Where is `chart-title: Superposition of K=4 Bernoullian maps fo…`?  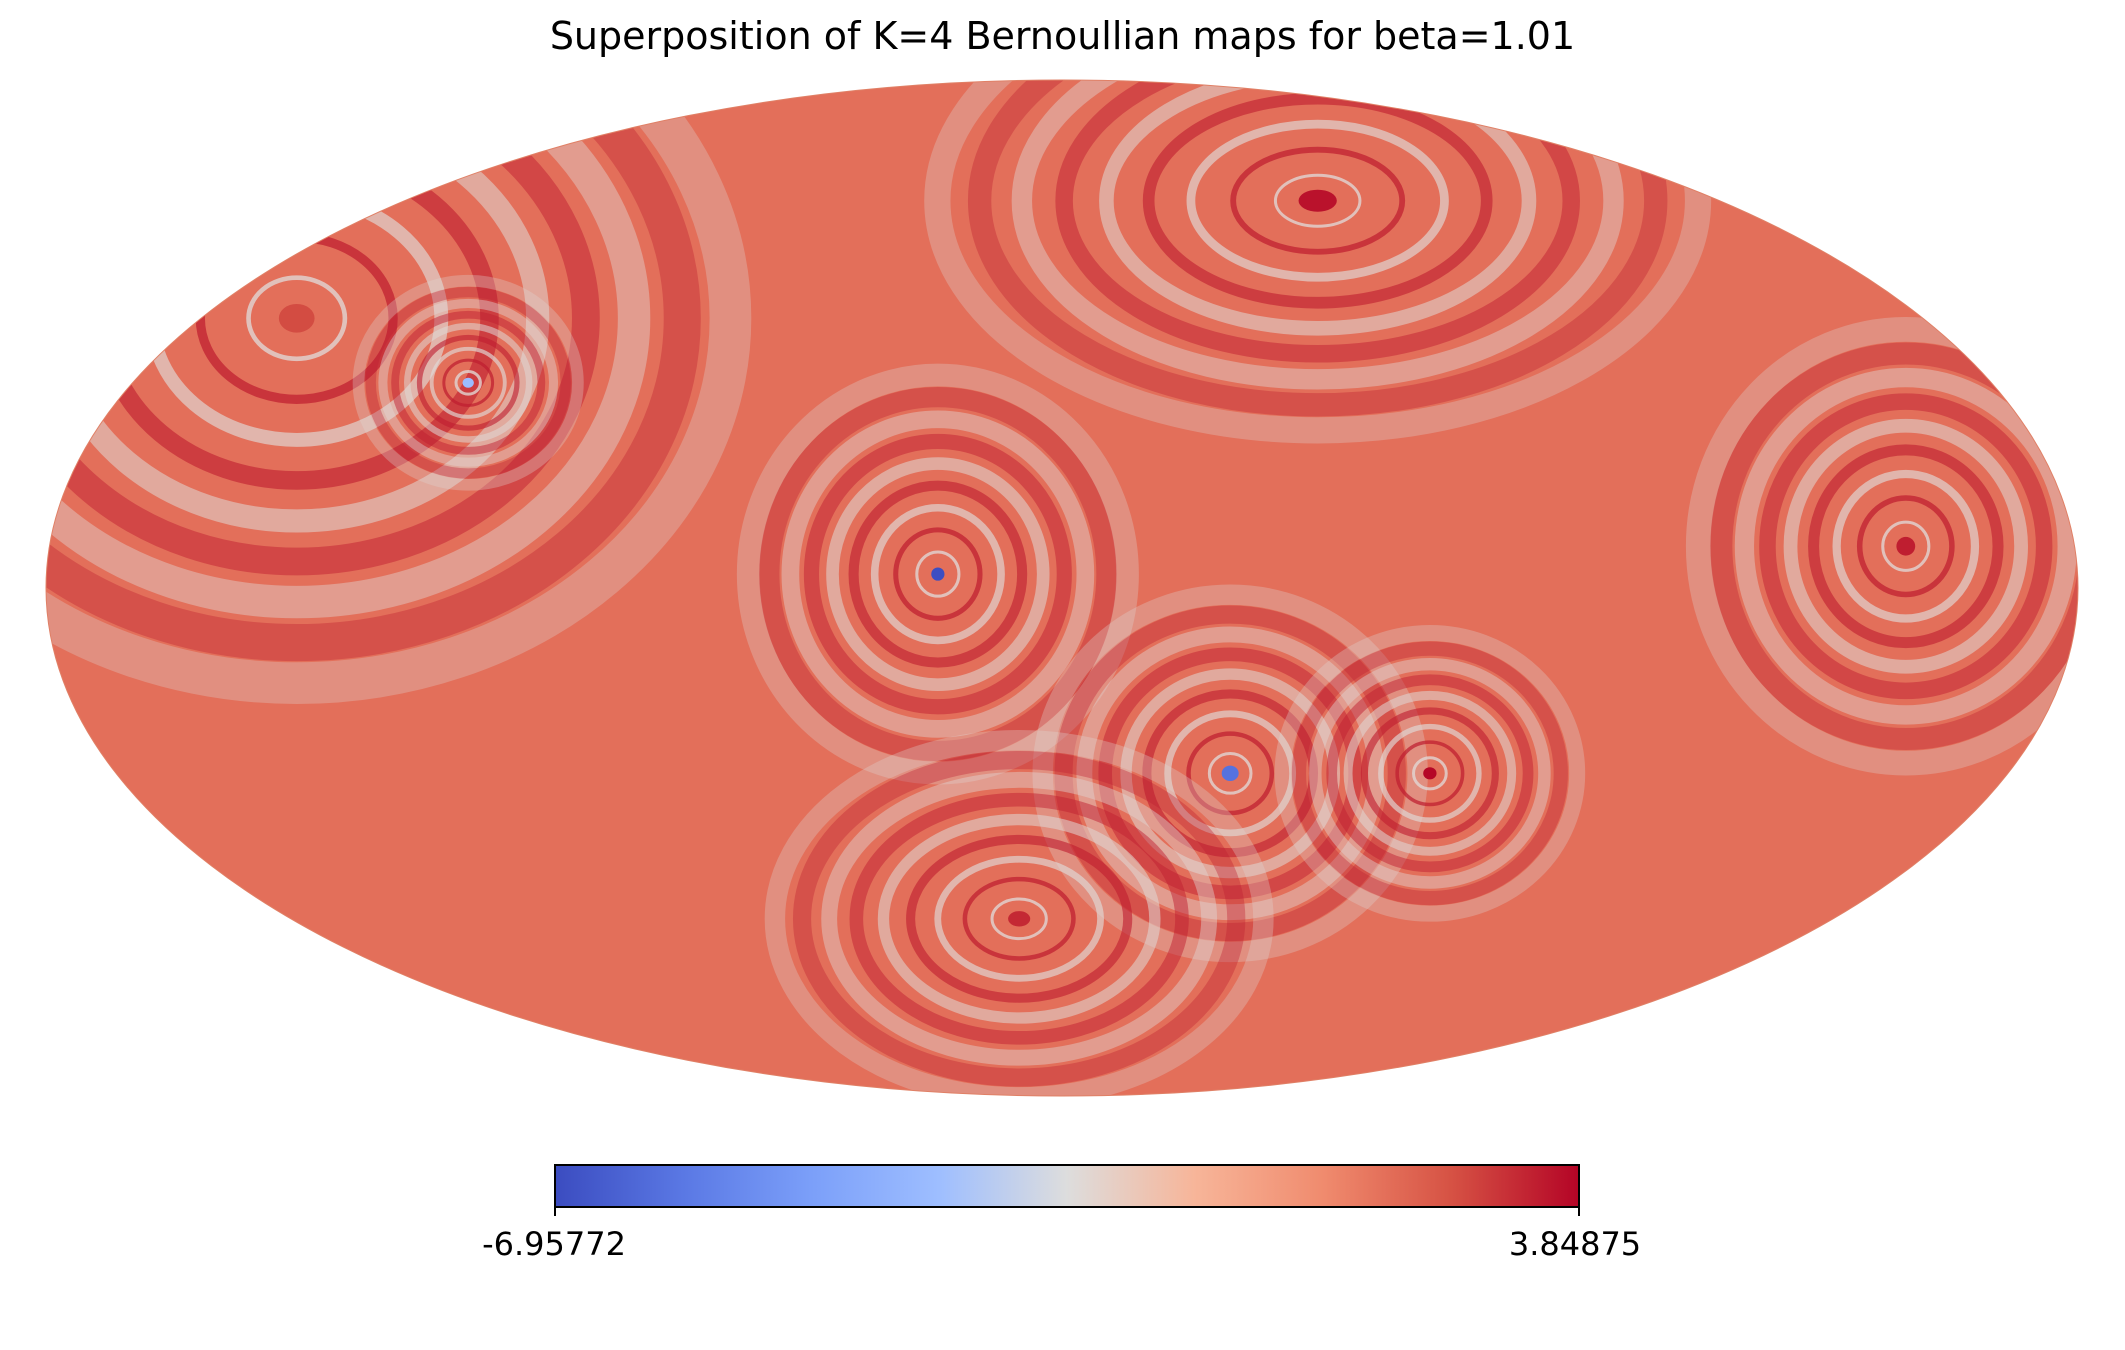 chart-title: Superposition of K=4 Bernoullian maps fo… is located at coordinates (1062, 36).